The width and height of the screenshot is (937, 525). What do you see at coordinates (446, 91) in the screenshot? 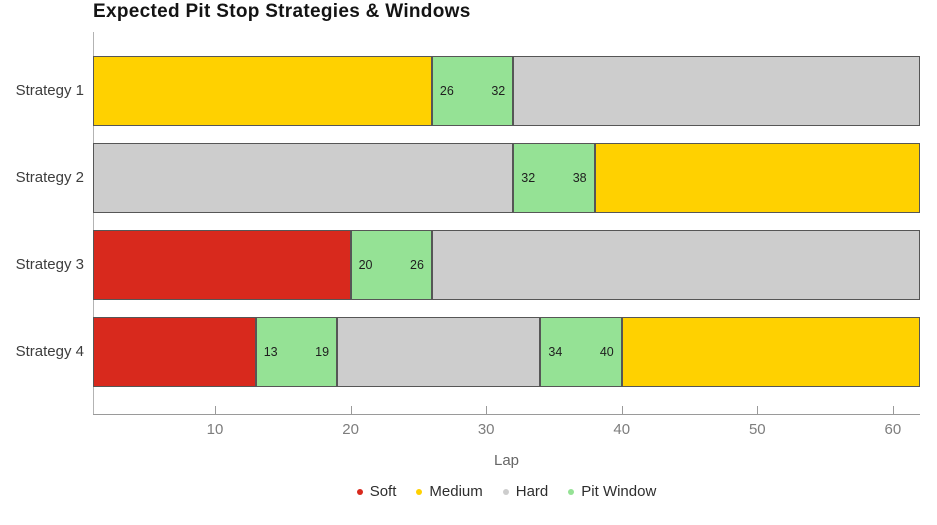
I see `pit-window-start-label: 26` at bounding box center [446, 91].